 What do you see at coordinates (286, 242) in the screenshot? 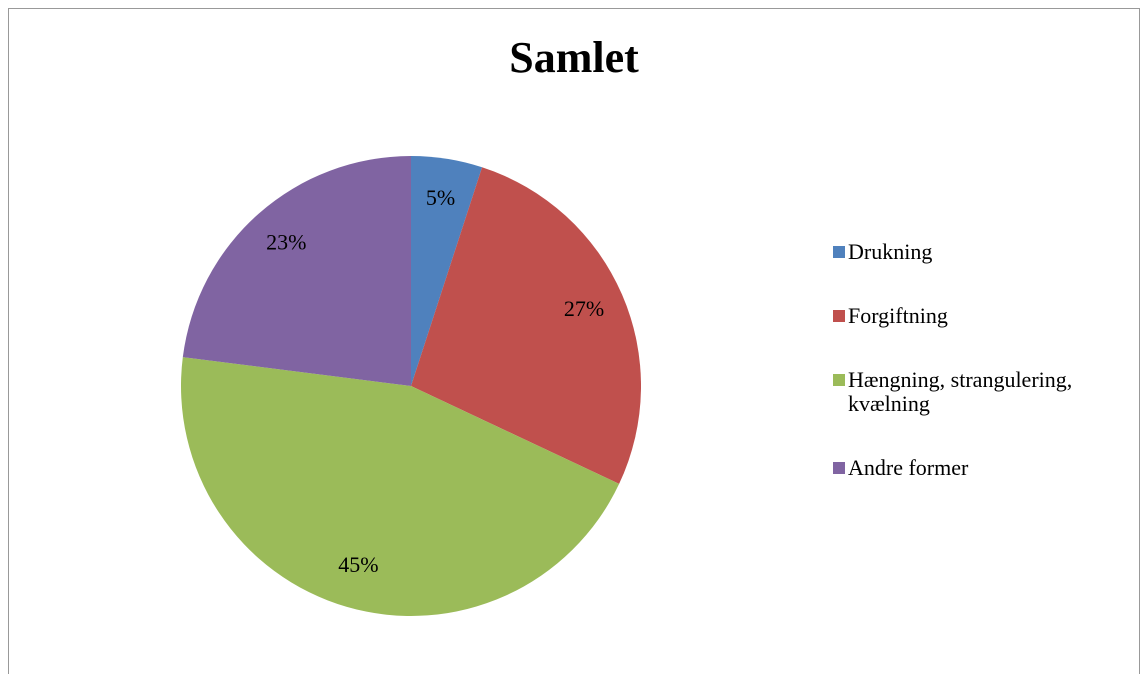
I see `data-label: 23%` at bounding box center [286, 242].